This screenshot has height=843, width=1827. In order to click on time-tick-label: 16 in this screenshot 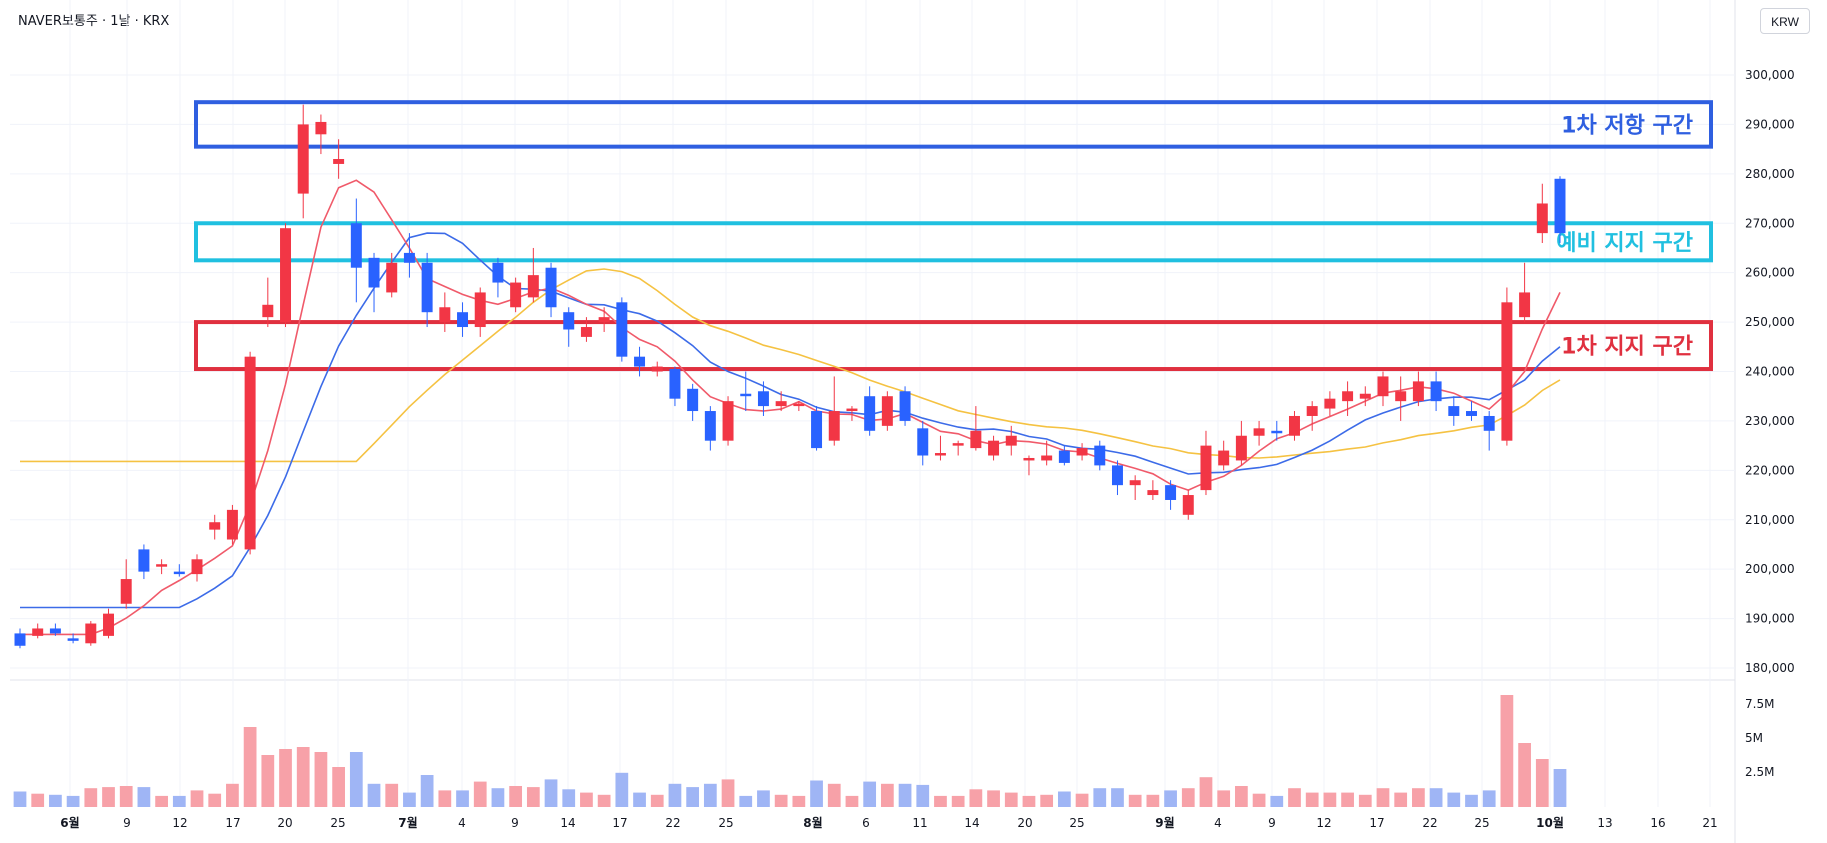, I will do `click(1657, 823)`.